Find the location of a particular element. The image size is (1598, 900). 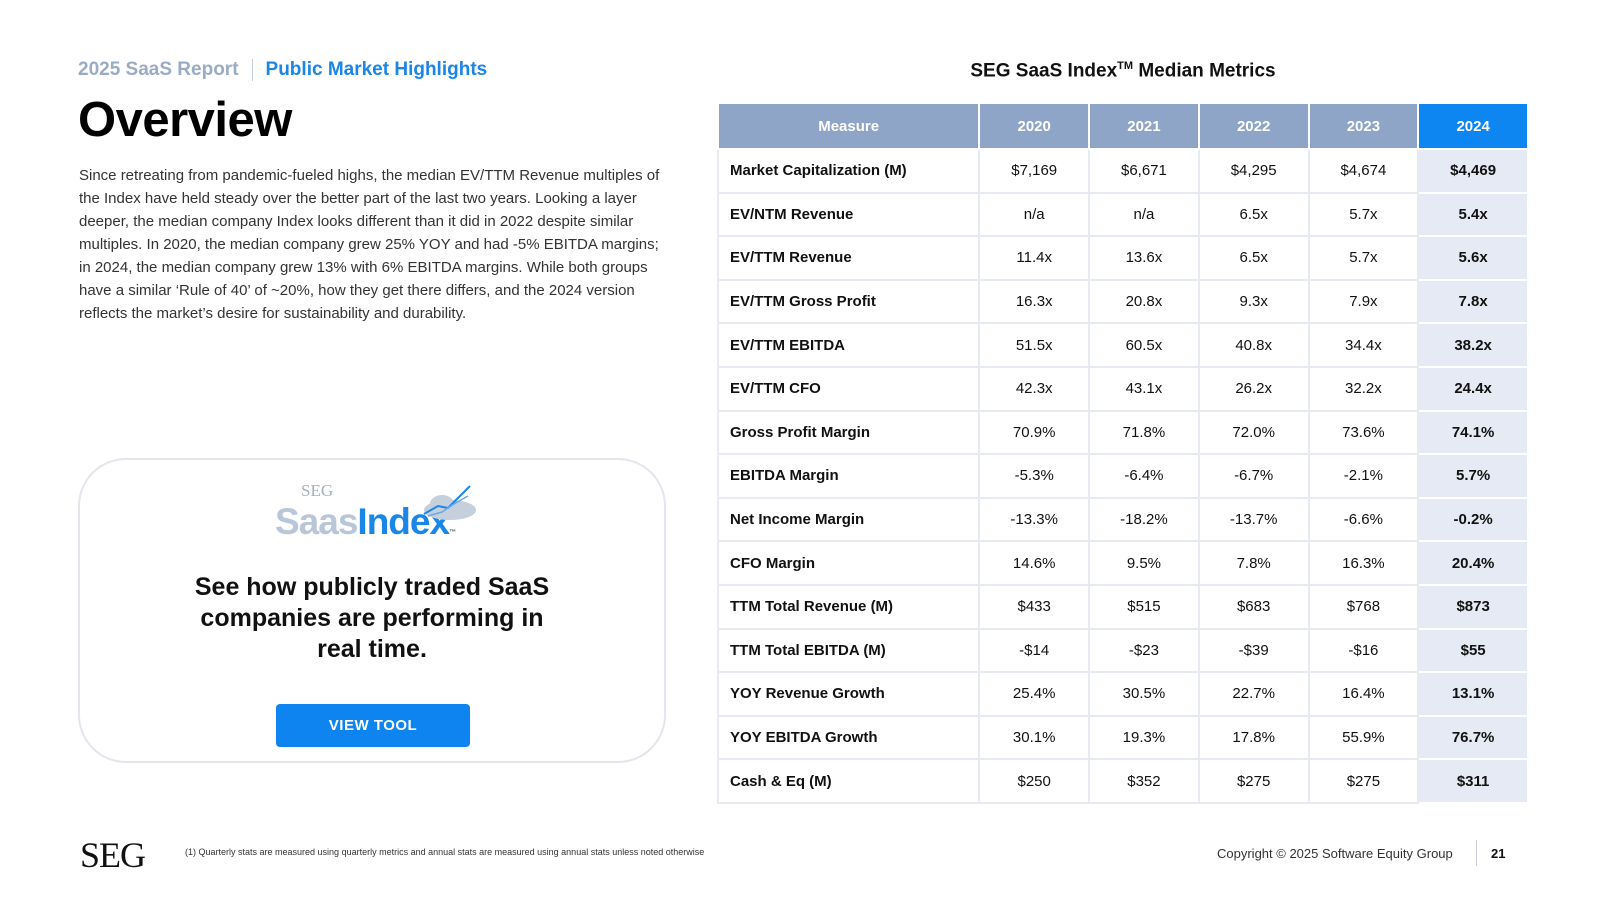

value-cell: 7.8% is located at coordinates (1253, 563).